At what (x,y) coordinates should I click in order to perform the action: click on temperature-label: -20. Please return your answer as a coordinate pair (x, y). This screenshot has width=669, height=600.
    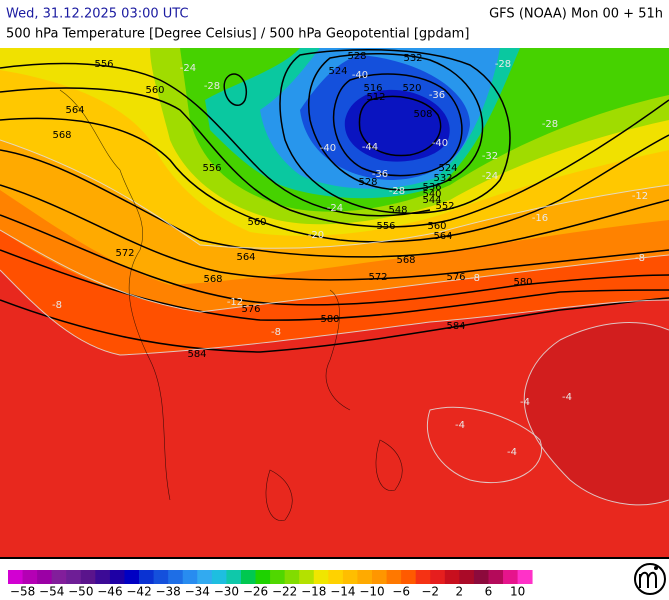
    Looking at the image, I should click on (316, 235).